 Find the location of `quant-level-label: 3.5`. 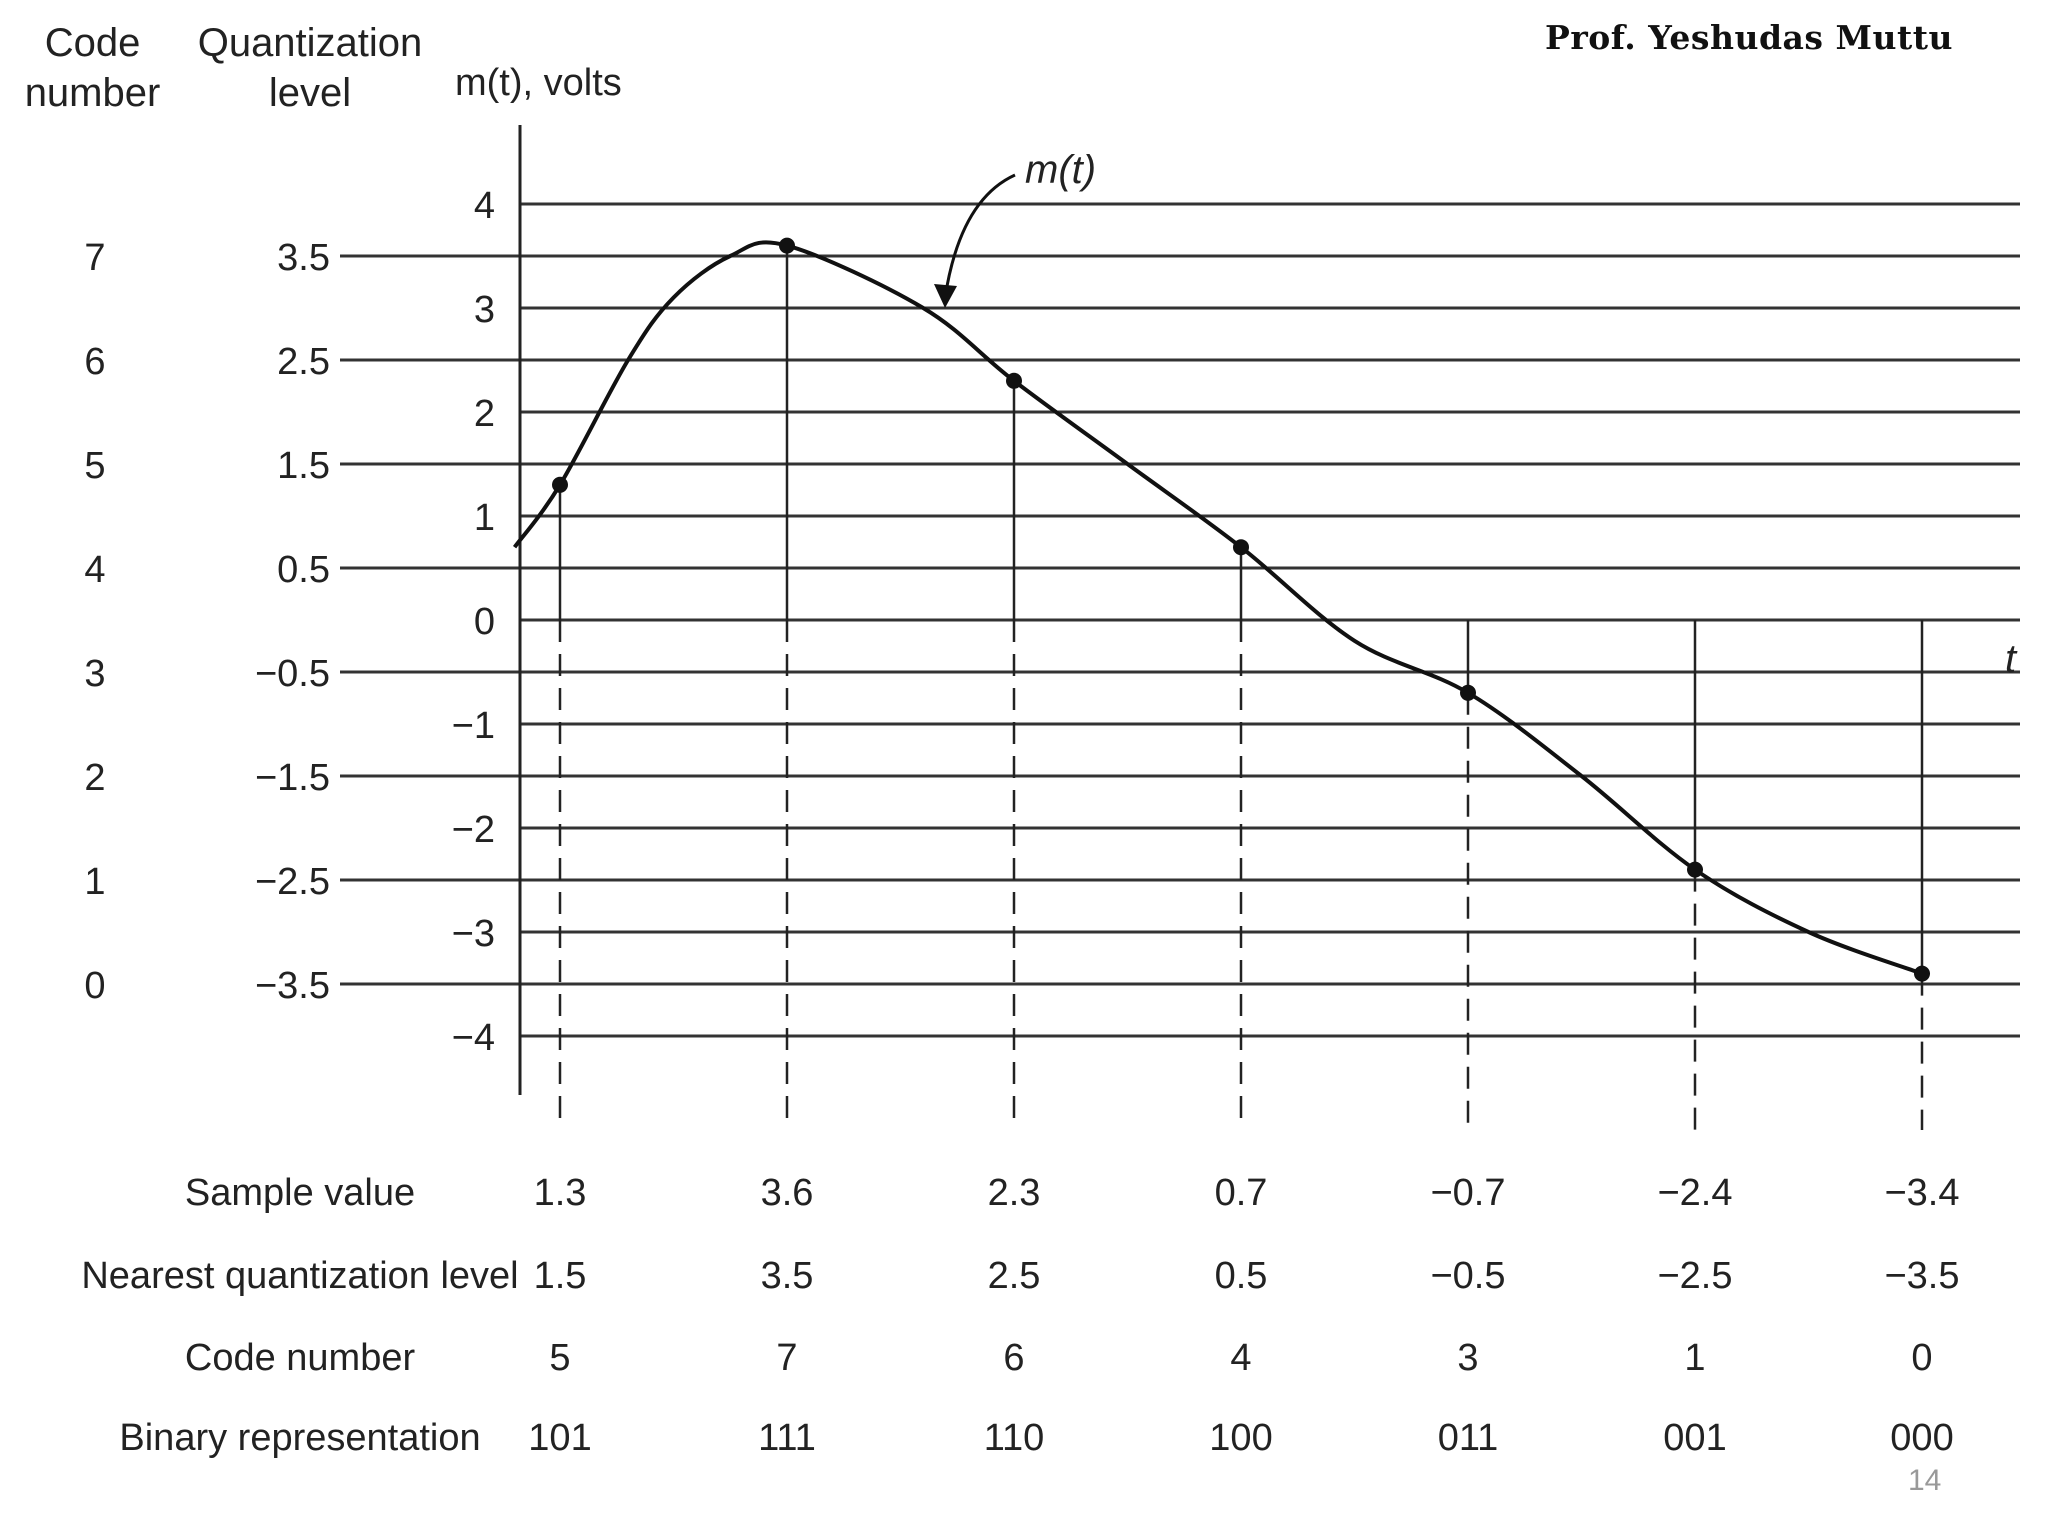

quant-level-label: 3.5 is located at coordinates (303, 258).